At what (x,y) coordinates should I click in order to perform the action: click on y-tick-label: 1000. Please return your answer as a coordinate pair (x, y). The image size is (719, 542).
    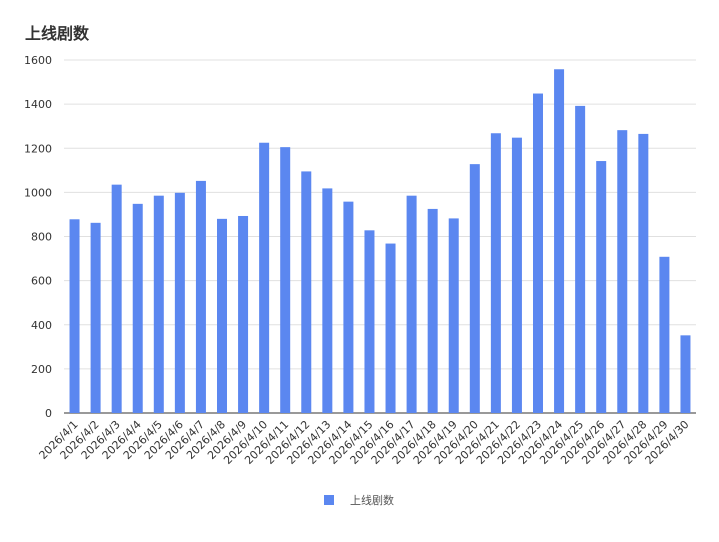
    Looking at the image, I should click on (38, 192).